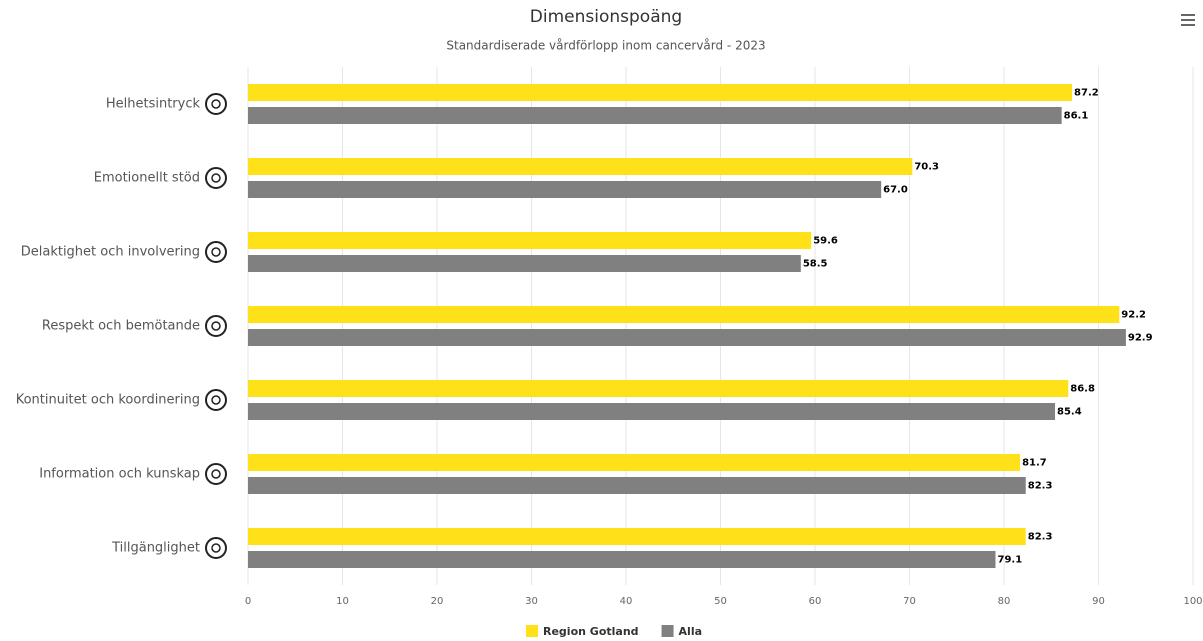 Image resolution: width=1203 pixels, height=641 pixels. Describe the element at coordinates (1082, 389) in the screenshot. I see `value-label: 86.8` at that location.